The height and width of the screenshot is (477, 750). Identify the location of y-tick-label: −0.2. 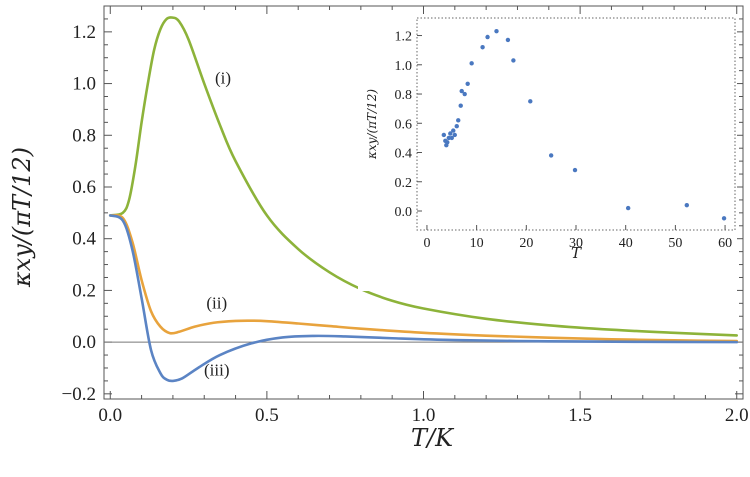
(79, 394).